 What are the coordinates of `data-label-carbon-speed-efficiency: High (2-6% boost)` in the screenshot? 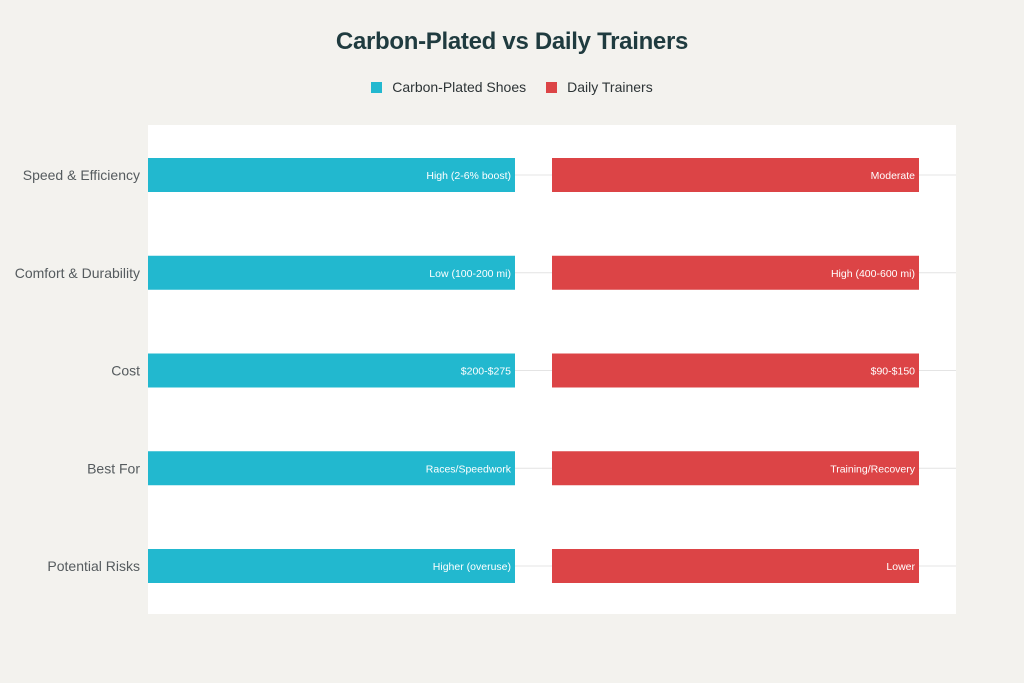 It's located at (468, 176).